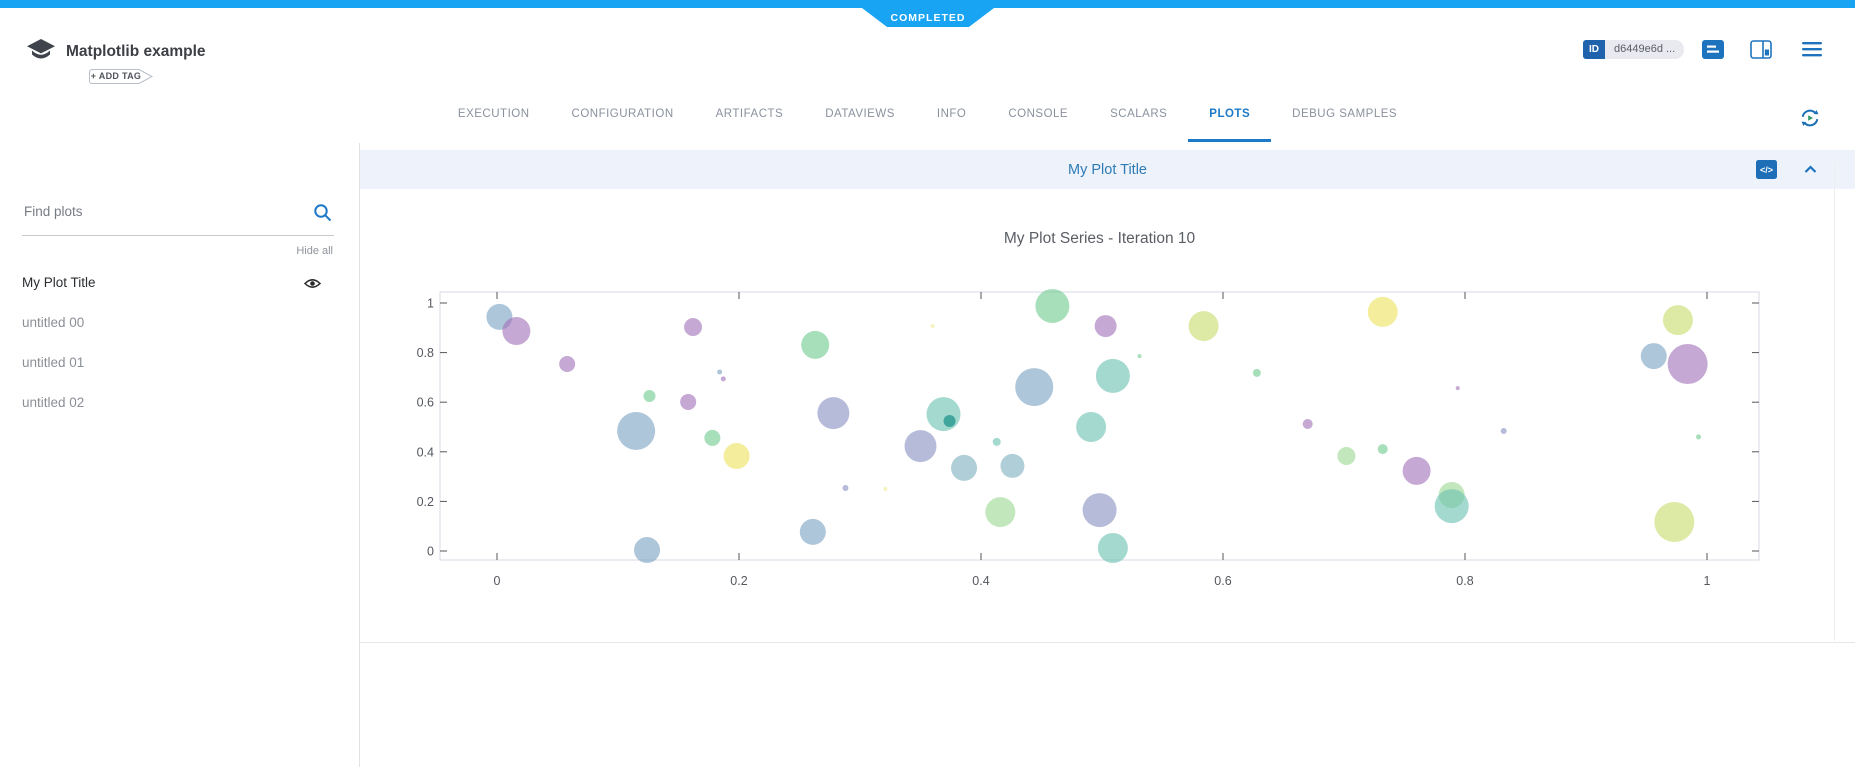 This screenshot has height=767, width=1855. Describe the element at coordinates (322, 212) in the screenshot. I see `search-icon` at that location.